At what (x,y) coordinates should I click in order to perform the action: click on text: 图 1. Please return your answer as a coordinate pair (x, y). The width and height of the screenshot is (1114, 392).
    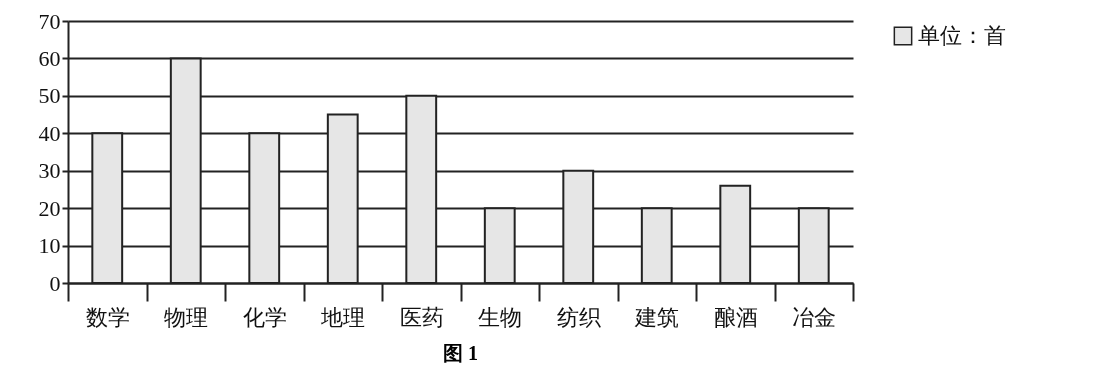
    Looking at the image, I should click on (460, 353).